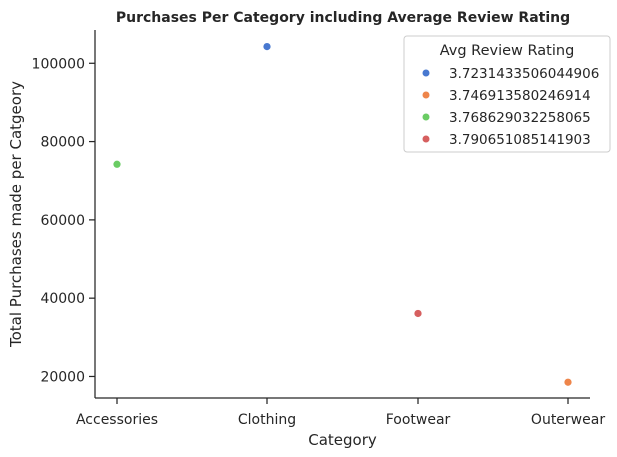 Image resolution: width=617 pixels, height=457 pixels. What do you see at coordinates (520, 118) in the screenshot?
I see `legend-label: 3.768629032258065` at bounding box center [520, 118].